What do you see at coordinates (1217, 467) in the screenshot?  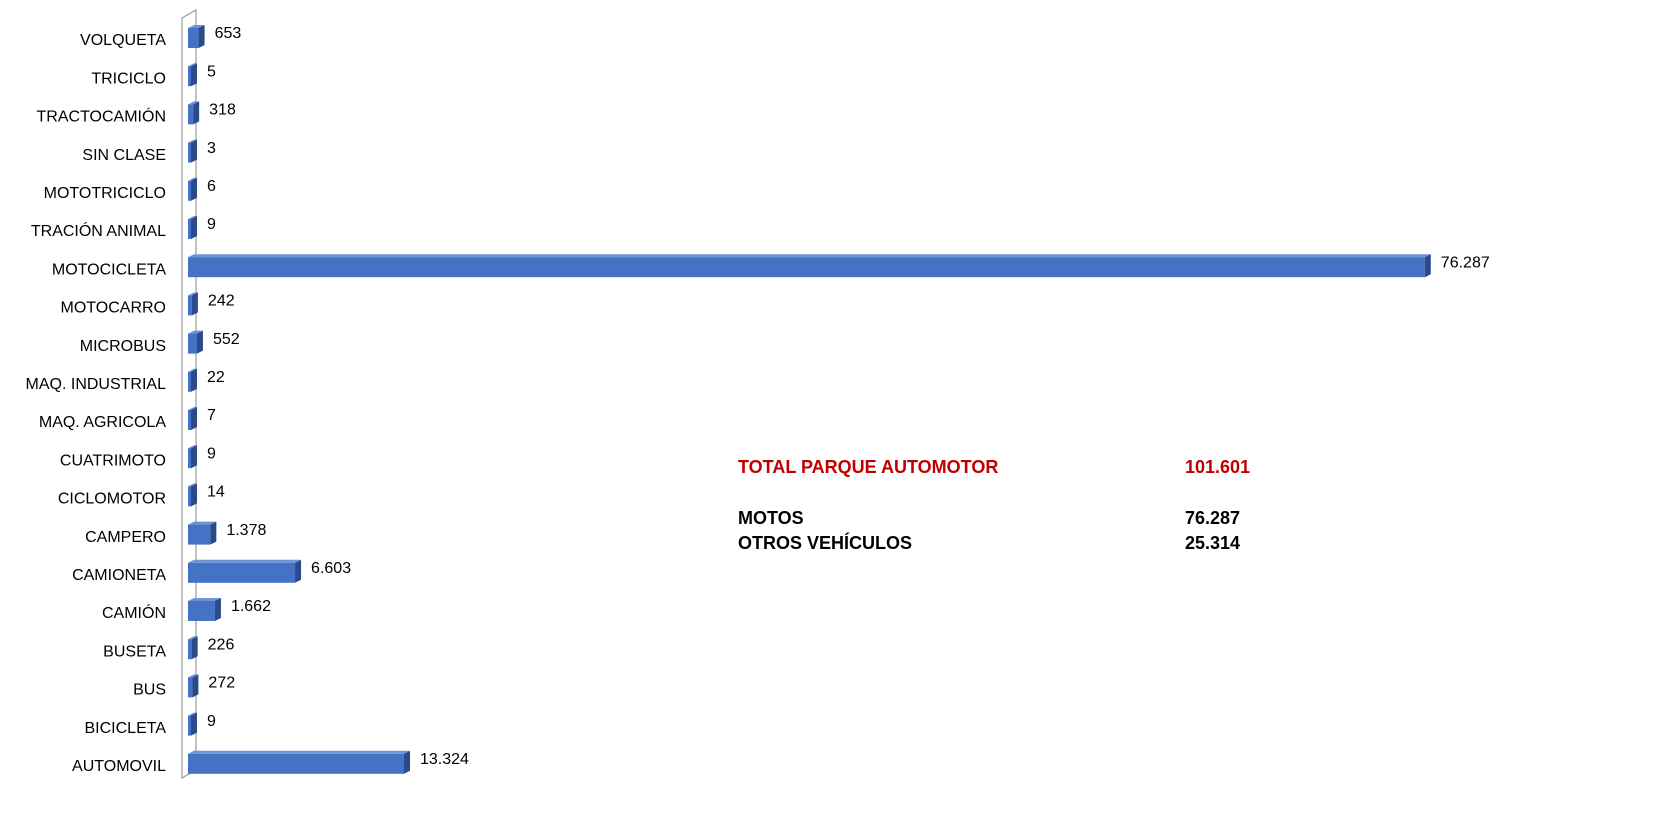 I see `summary-value: 101.601` at bounding box center [1217, 467].